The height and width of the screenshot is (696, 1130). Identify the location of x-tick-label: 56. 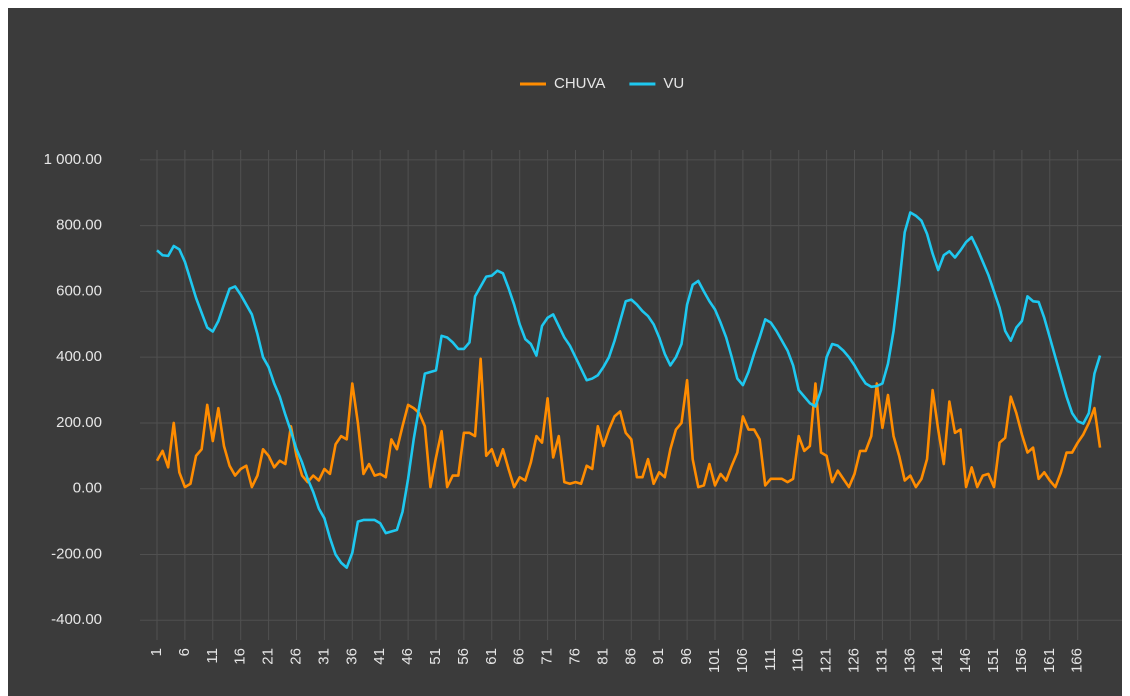
(463, 656).